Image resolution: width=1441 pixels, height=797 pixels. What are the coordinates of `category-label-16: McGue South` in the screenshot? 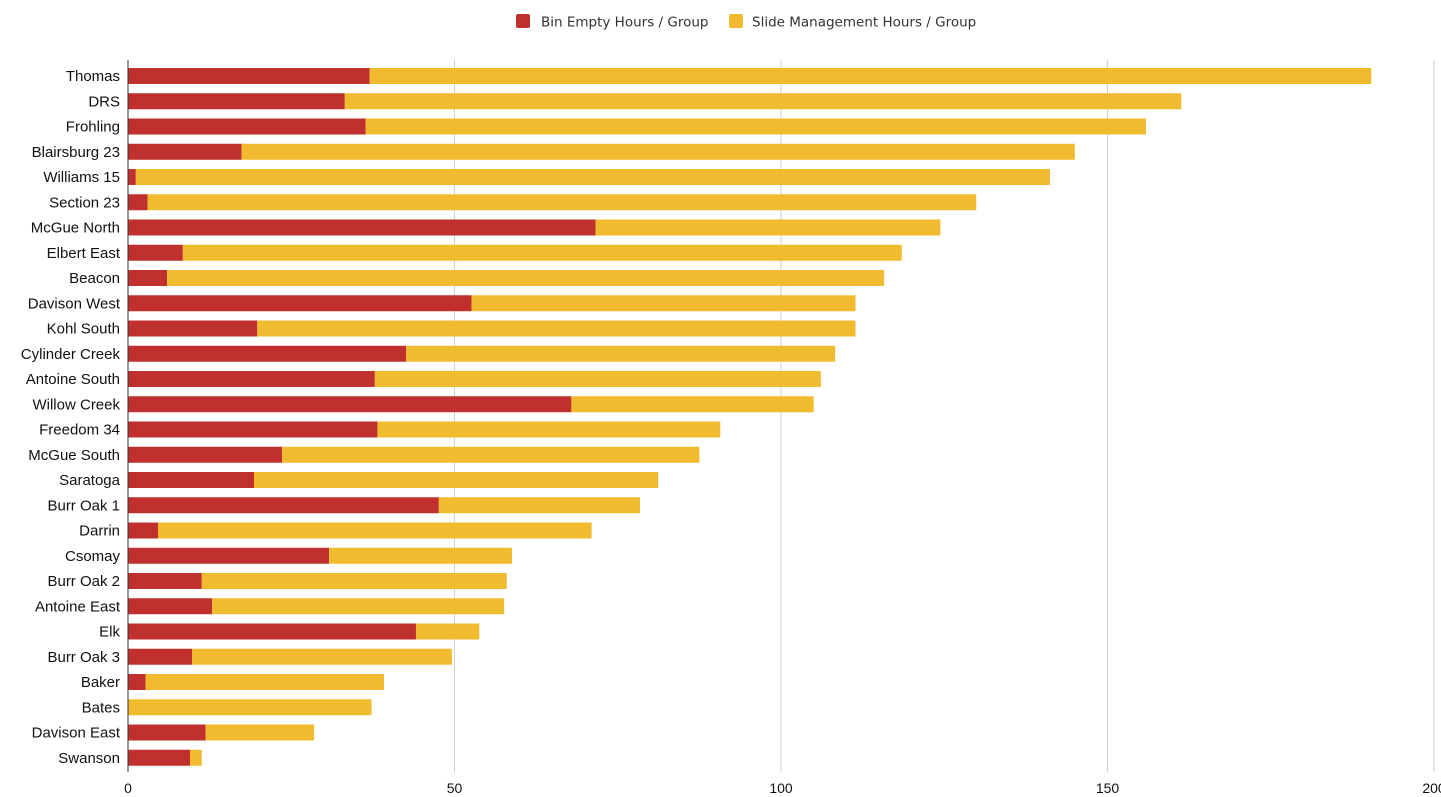 It's located at (74, 455).